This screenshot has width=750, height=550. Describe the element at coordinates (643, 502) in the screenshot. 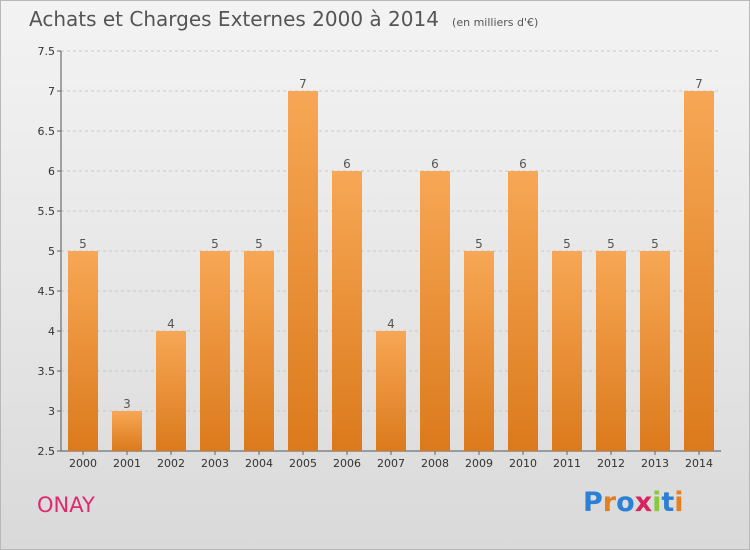

I see `logo-letter: x` at that location.